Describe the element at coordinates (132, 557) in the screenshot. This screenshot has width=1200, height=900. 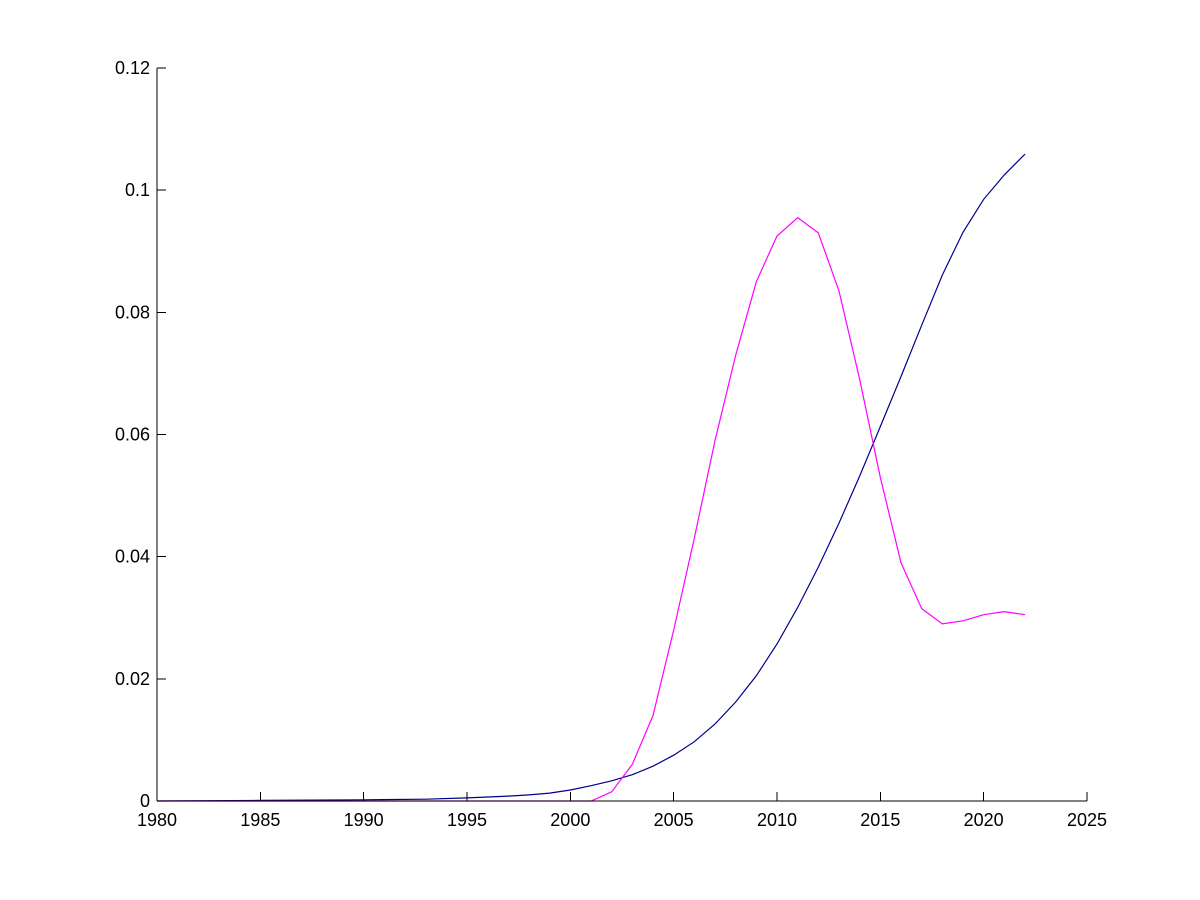
I see `y-tick-label: 0.04` at that location.